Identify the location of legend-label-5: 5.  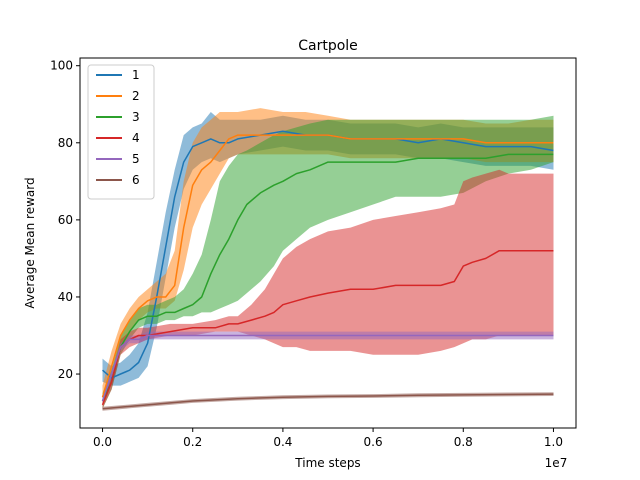
(136, 159).